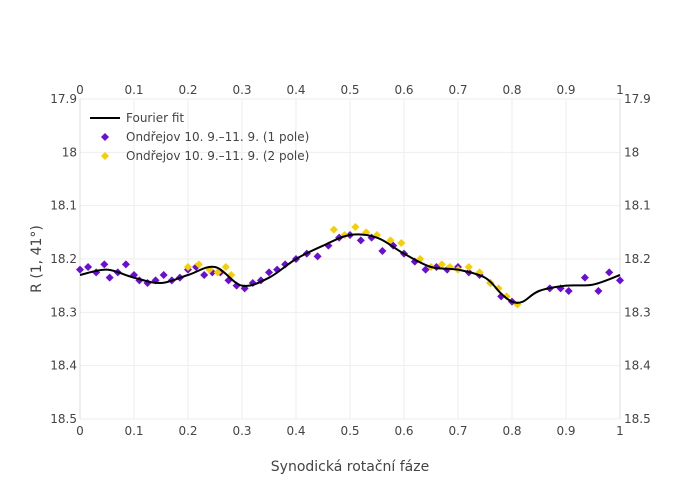 The image size is (700, 500). What do you see at coordinates (511, 90) in the screenshot?
I see `x-tick-label-top: 0.8` at bounding box center [511, 90].